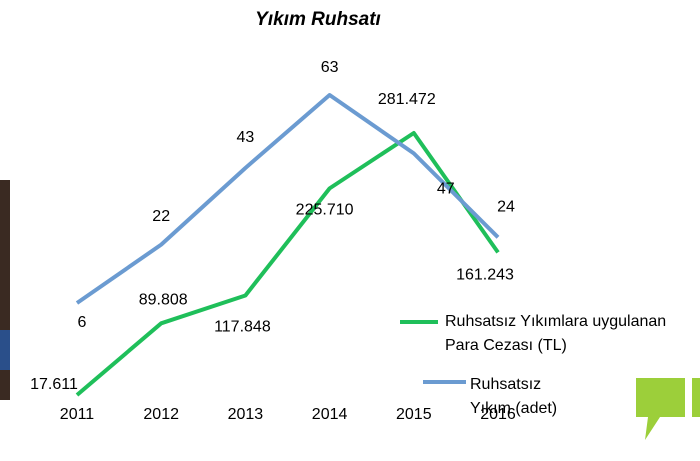 Image resolution: width=700 pixels, height=461 pixels. Describe the element at coordinates (246, 137) in the screenshot. I see `data-label: 43` at that location.